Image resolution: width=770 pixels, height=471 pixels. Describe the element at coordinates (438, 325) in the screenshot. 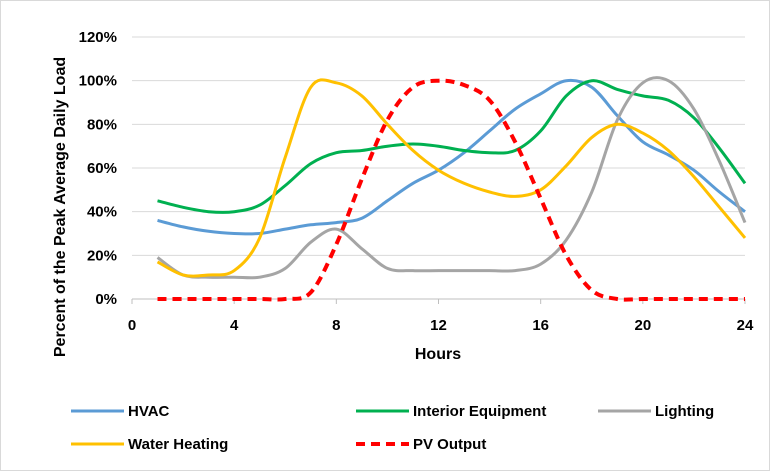

I see `x-tick-label: 12` at that location.